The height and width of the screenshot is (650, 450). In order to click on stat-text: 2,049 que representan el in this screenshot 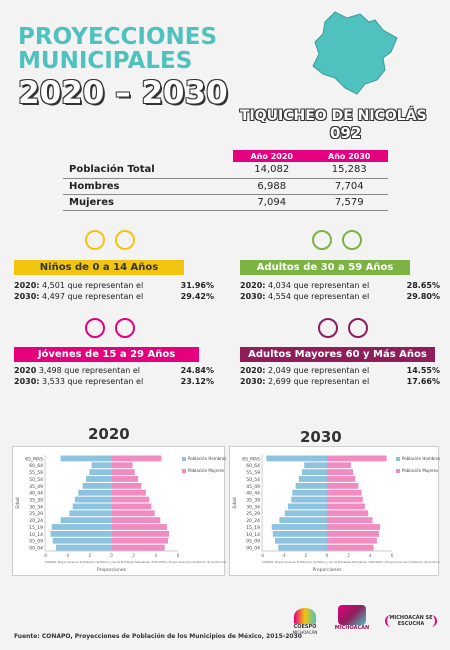, I will do `click(319, 370)`.